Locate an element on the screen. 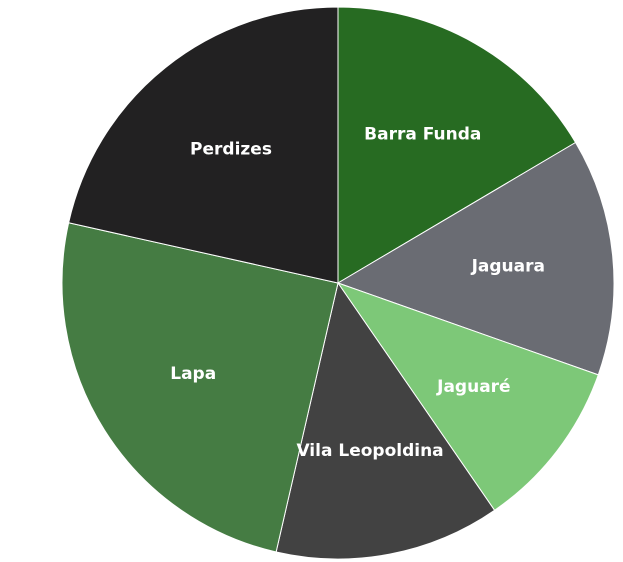 The image size is (623, 562). slice-label-lapa: Lapa is located at coordinates (193, 374).